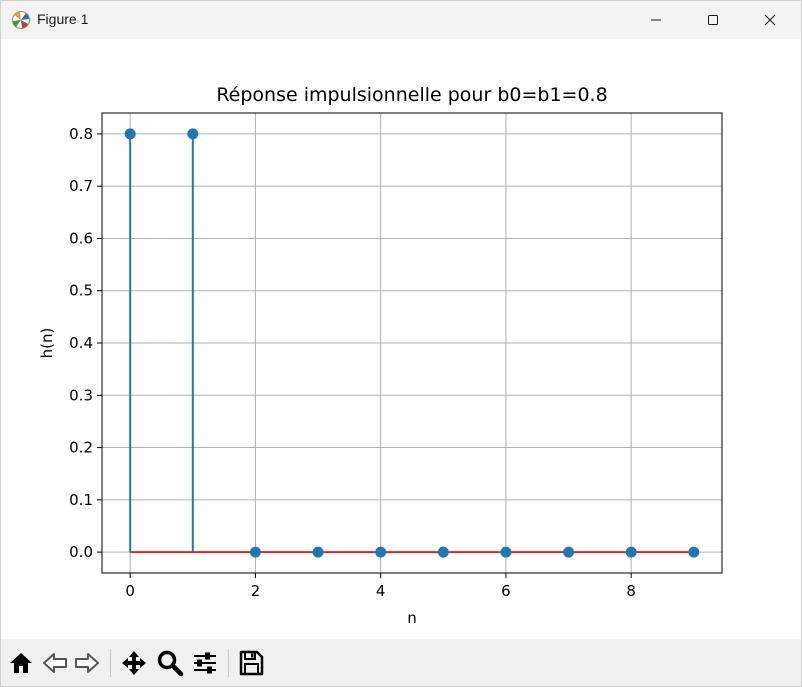 The height and width of the screenshot is (687, 802). I want to click on navigation-toolbar, so click(401, 662).